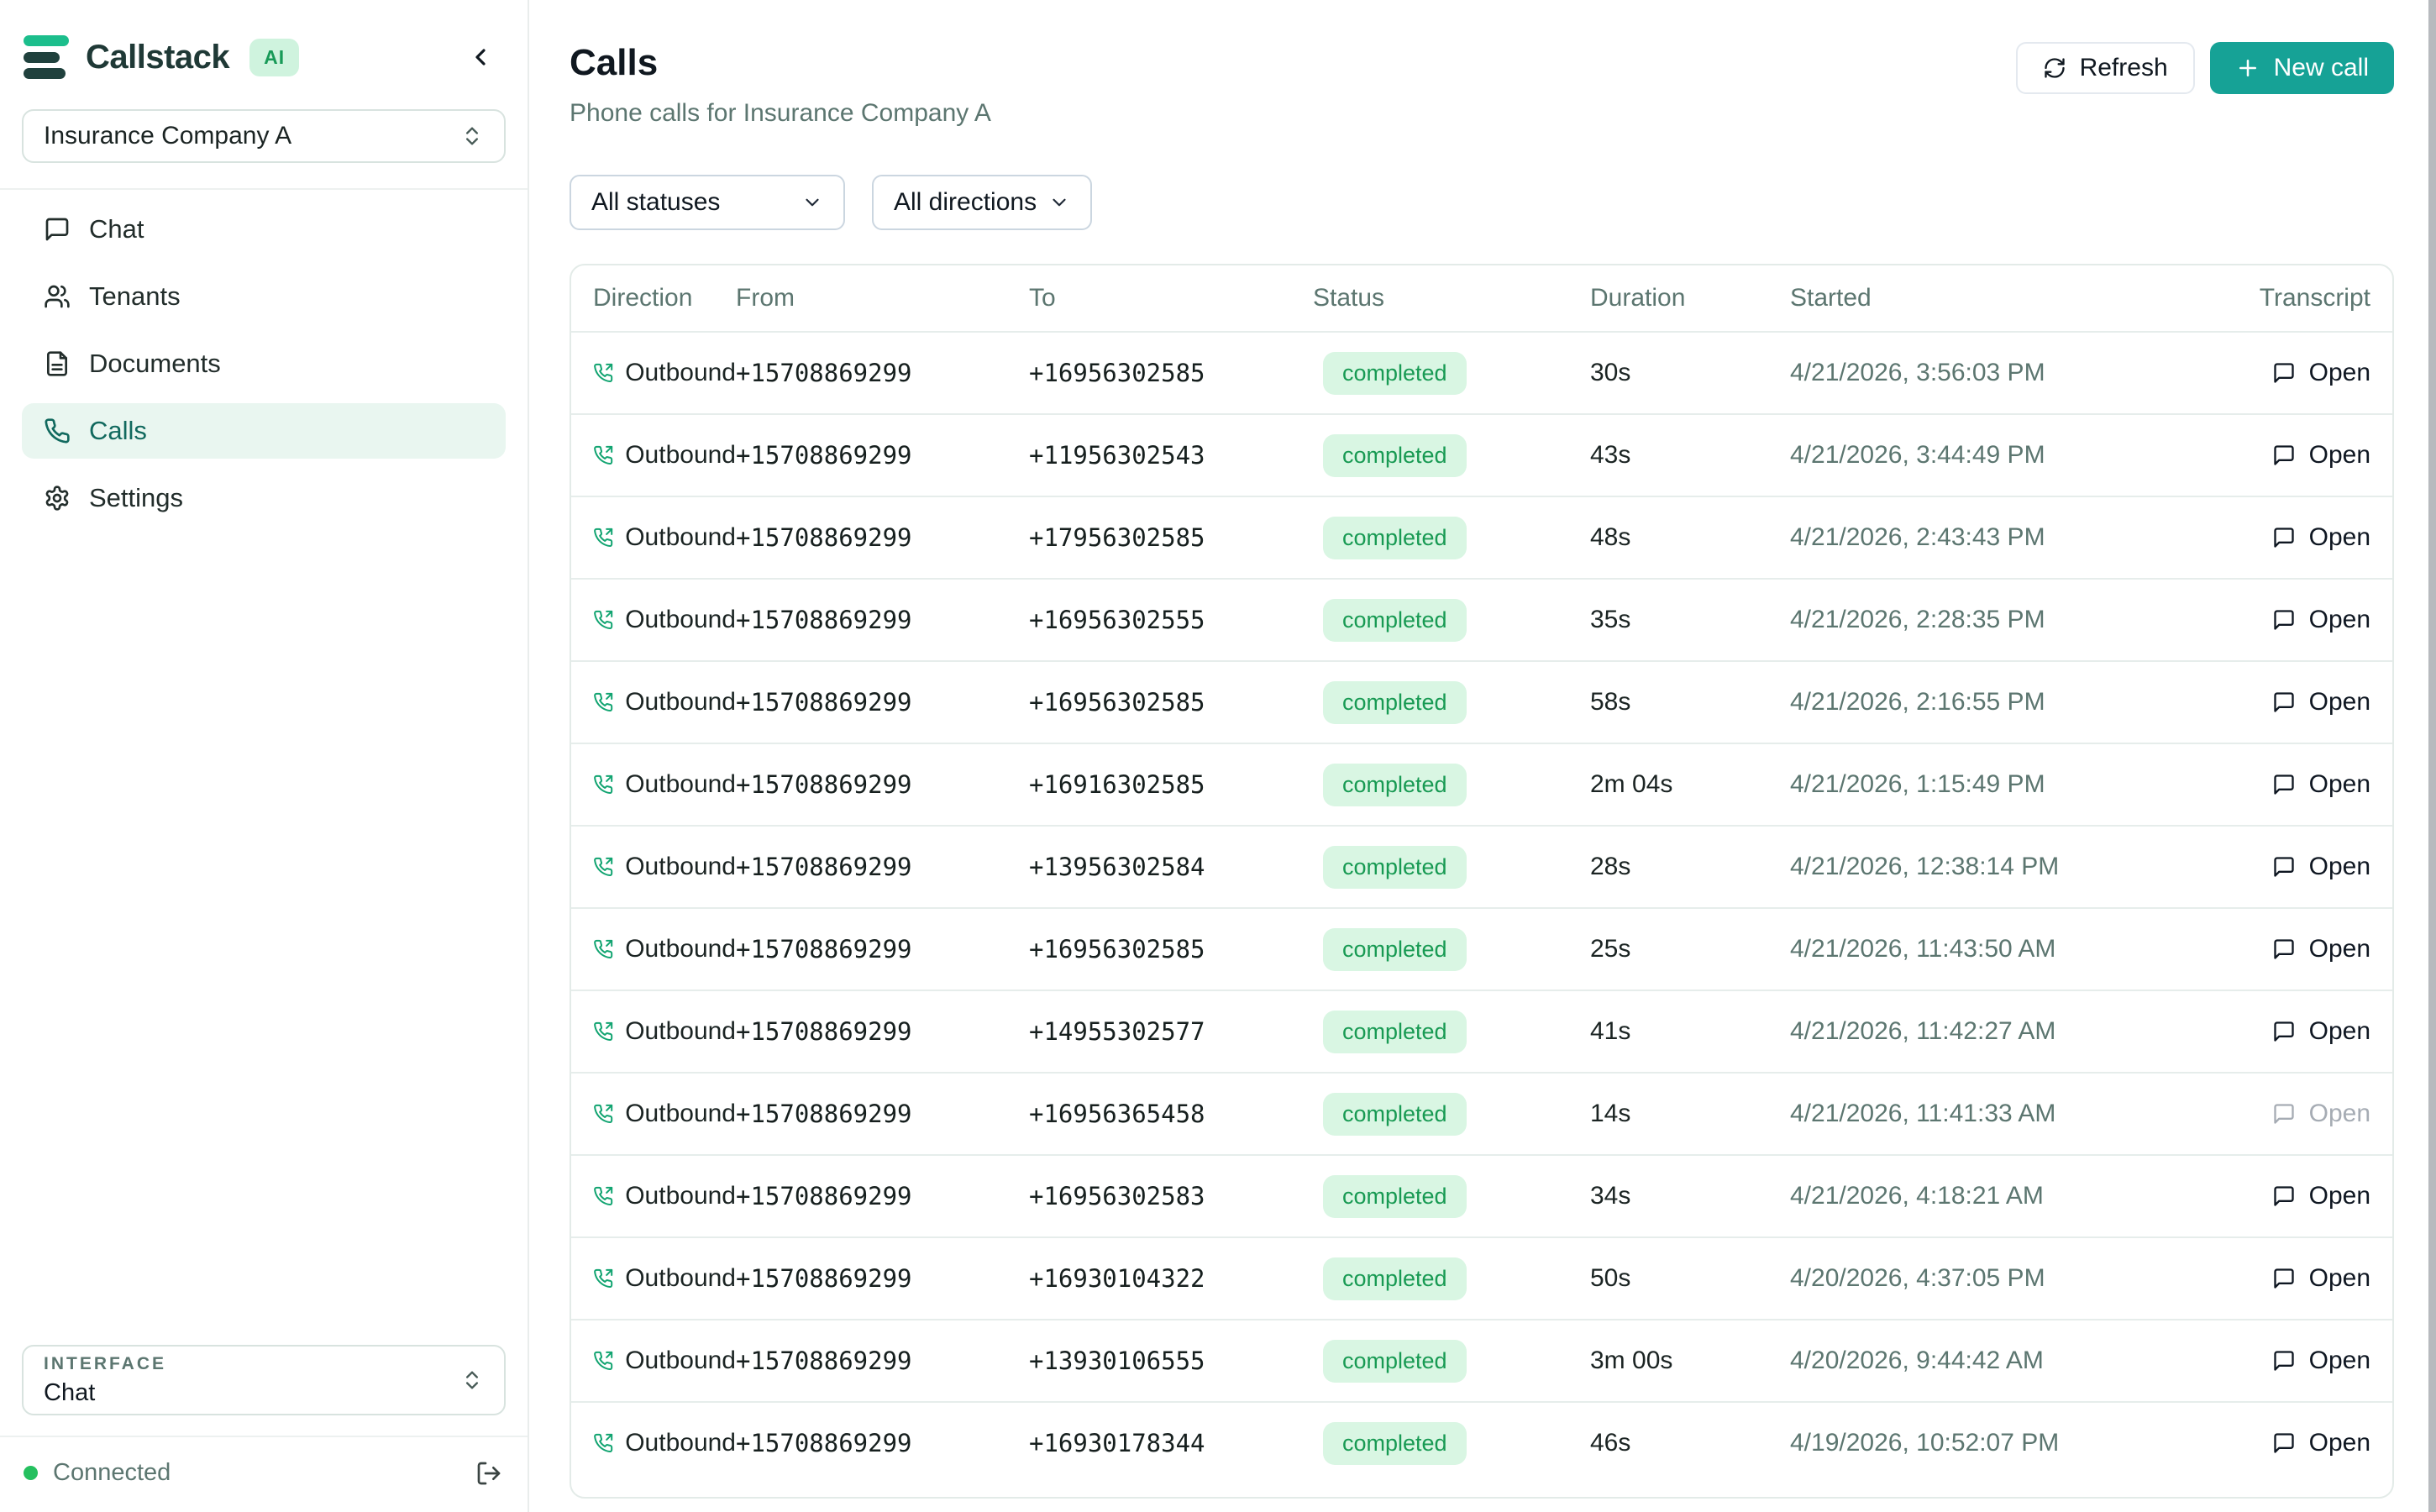 This screenshot has height=1512, width=2436. Describe the element at coordinates (1610, 1113) in the screenshot. I see `duration-value: 14s` at that location.